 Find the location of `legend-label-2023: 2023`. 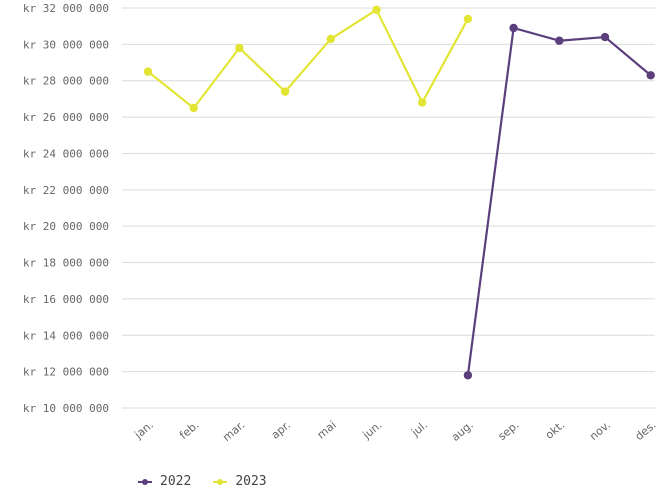

legend-label-2023: 2023 is located at coordinates (251, 481).